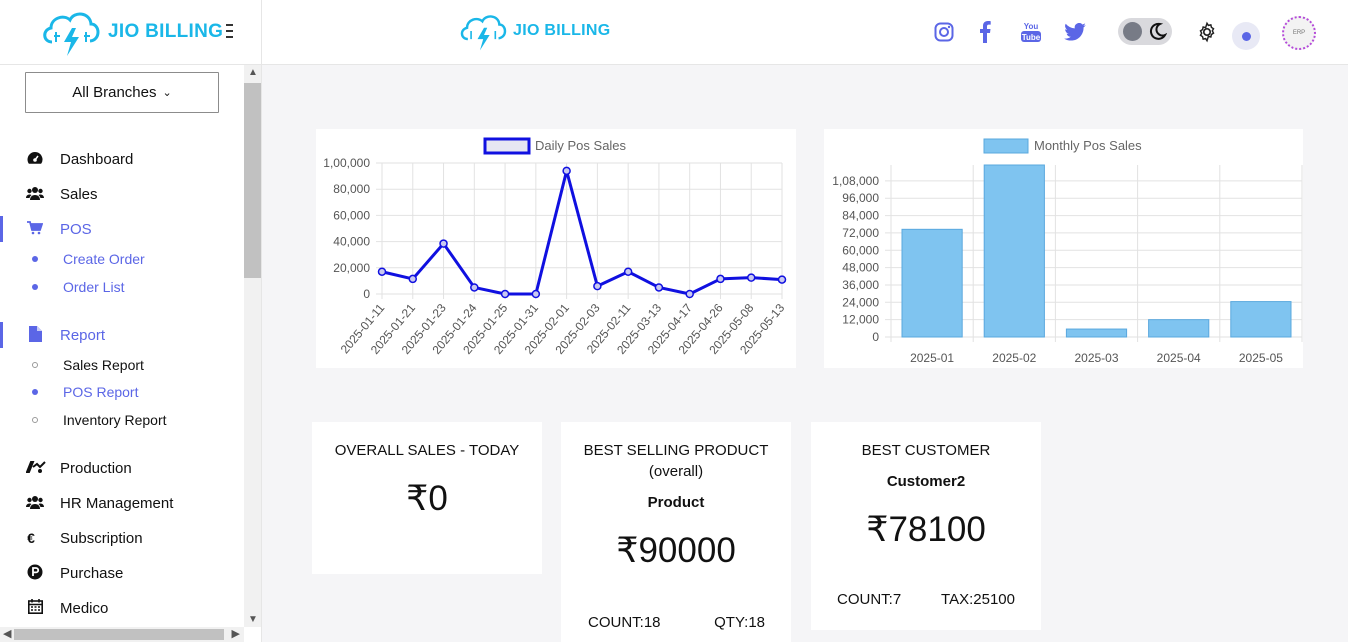  I want to click on x-tick-label: 2025-02, so click(1014, 358).